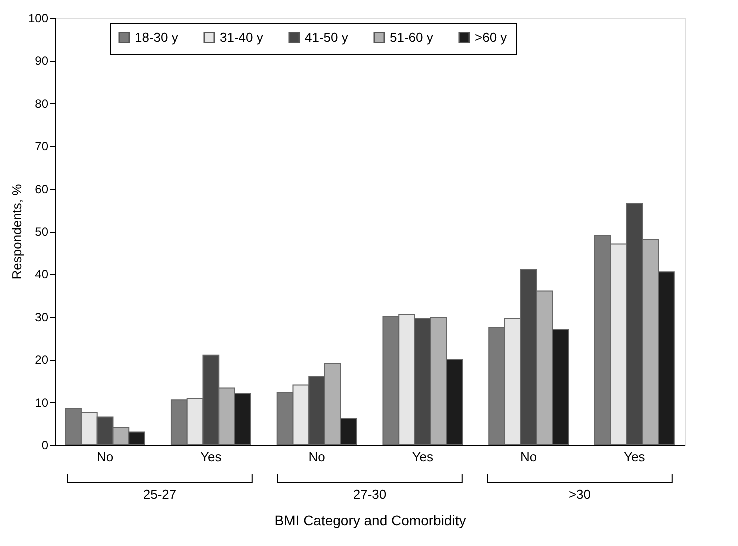 Image resolution: width=738 pixels, height=546 pixels. Describe the element at coordinates (242, 37) in the screenshot. I see `legend-label: 31-40 y` at that location.